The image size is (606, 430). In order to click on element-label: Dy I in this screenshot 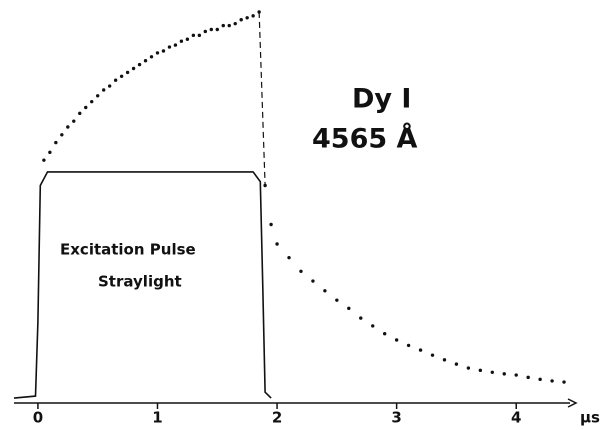, I will do `click(381, 99)`.